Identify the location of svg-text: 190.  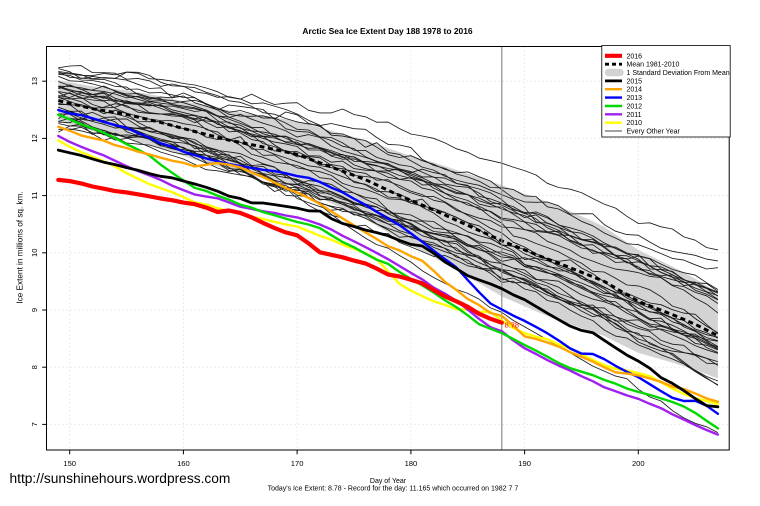
(524, 463).